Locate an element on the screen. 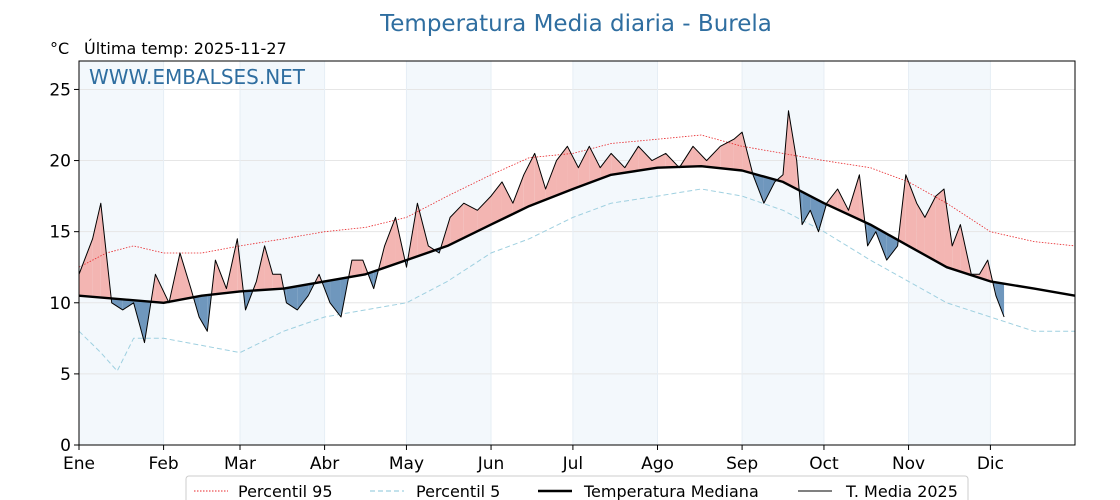  legend-label-p95: Percentil 95 is located at coordinates (285, 491).